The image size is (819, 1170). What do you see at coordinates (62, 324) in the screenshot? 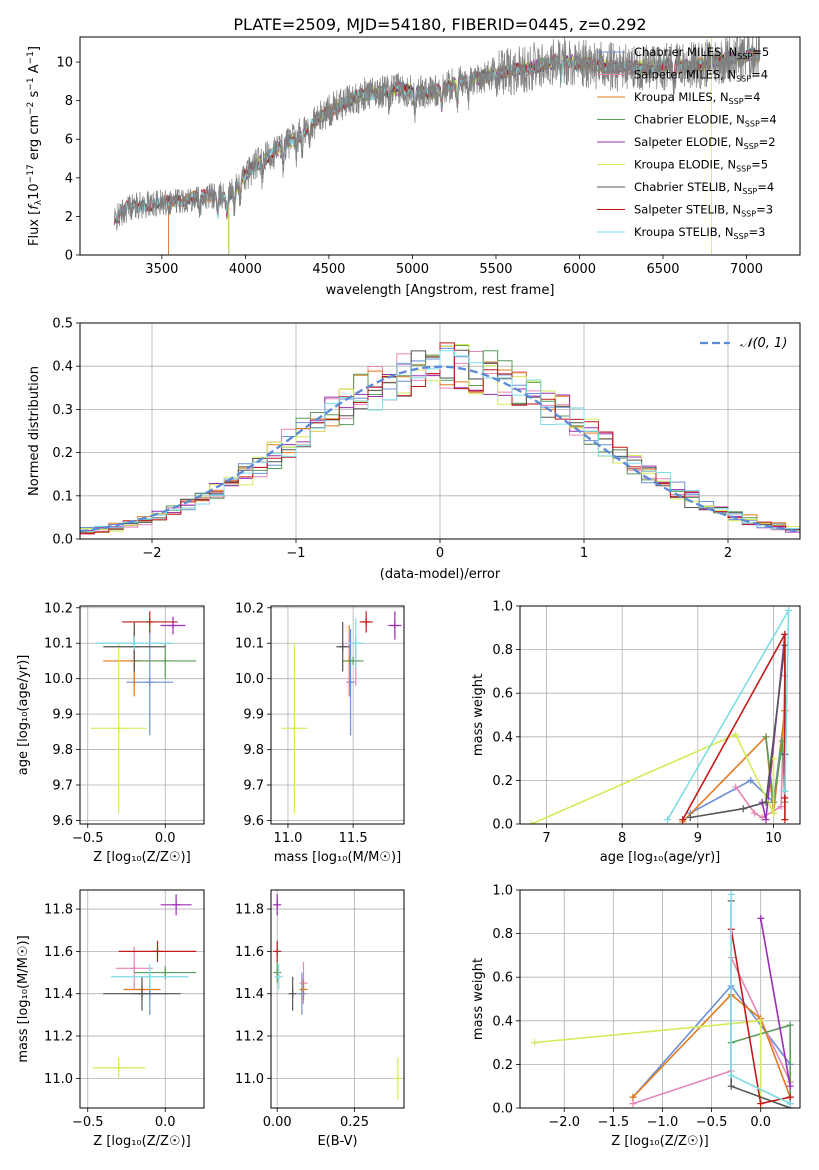
I see `y-tick-label: 0.5` at bounding box center [62, 324].